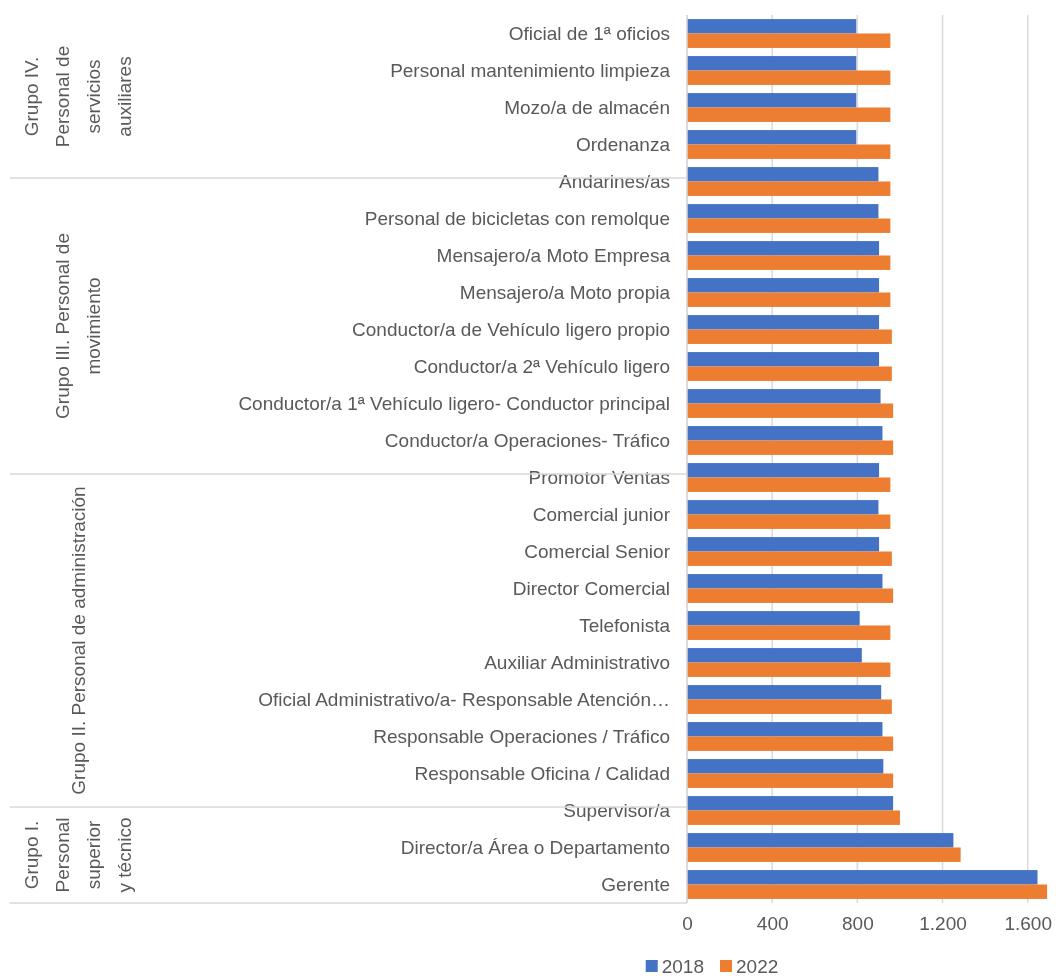  What do you see at coordinates (454, 404) in the screenshot?
I see `y-tick-label: Conductor/a 1ª Vehículo ligero- Conductor principal` at bounding box center [454, 404].